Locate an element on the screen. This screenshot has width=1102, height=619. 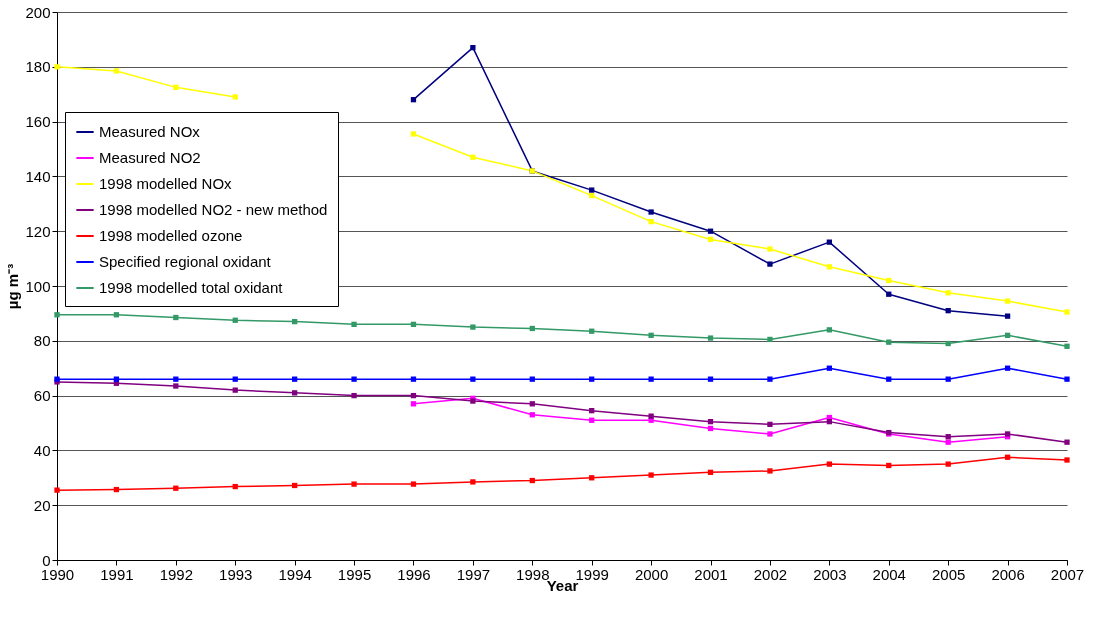
legend-label: 1998 modelled ozone is located at coordinates (171, 235).